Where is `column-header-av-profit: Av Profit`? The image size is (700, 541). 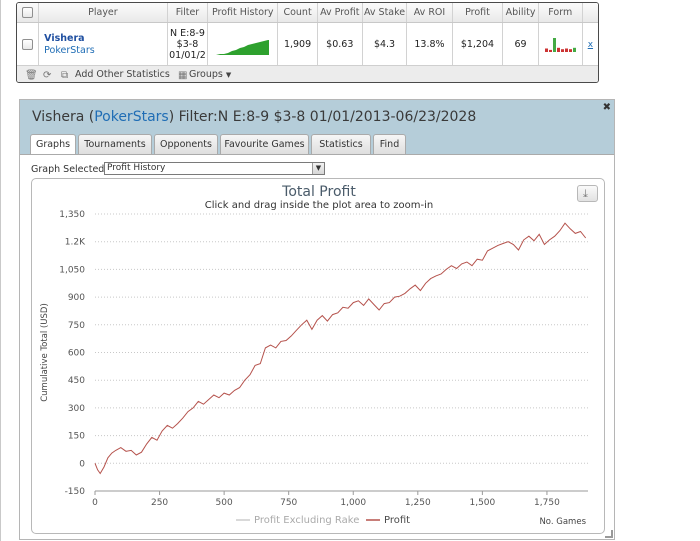 column-header-av-profit: Av Profit is located at coordinates (340, 13).